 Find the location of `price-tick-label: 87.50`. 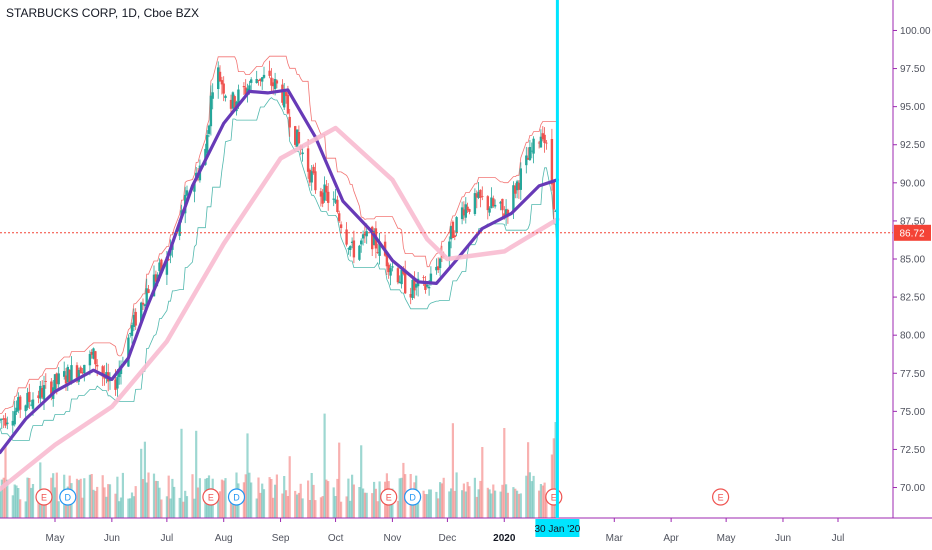

price-tick-label: 87.50 is located at coordinates (912, 221).